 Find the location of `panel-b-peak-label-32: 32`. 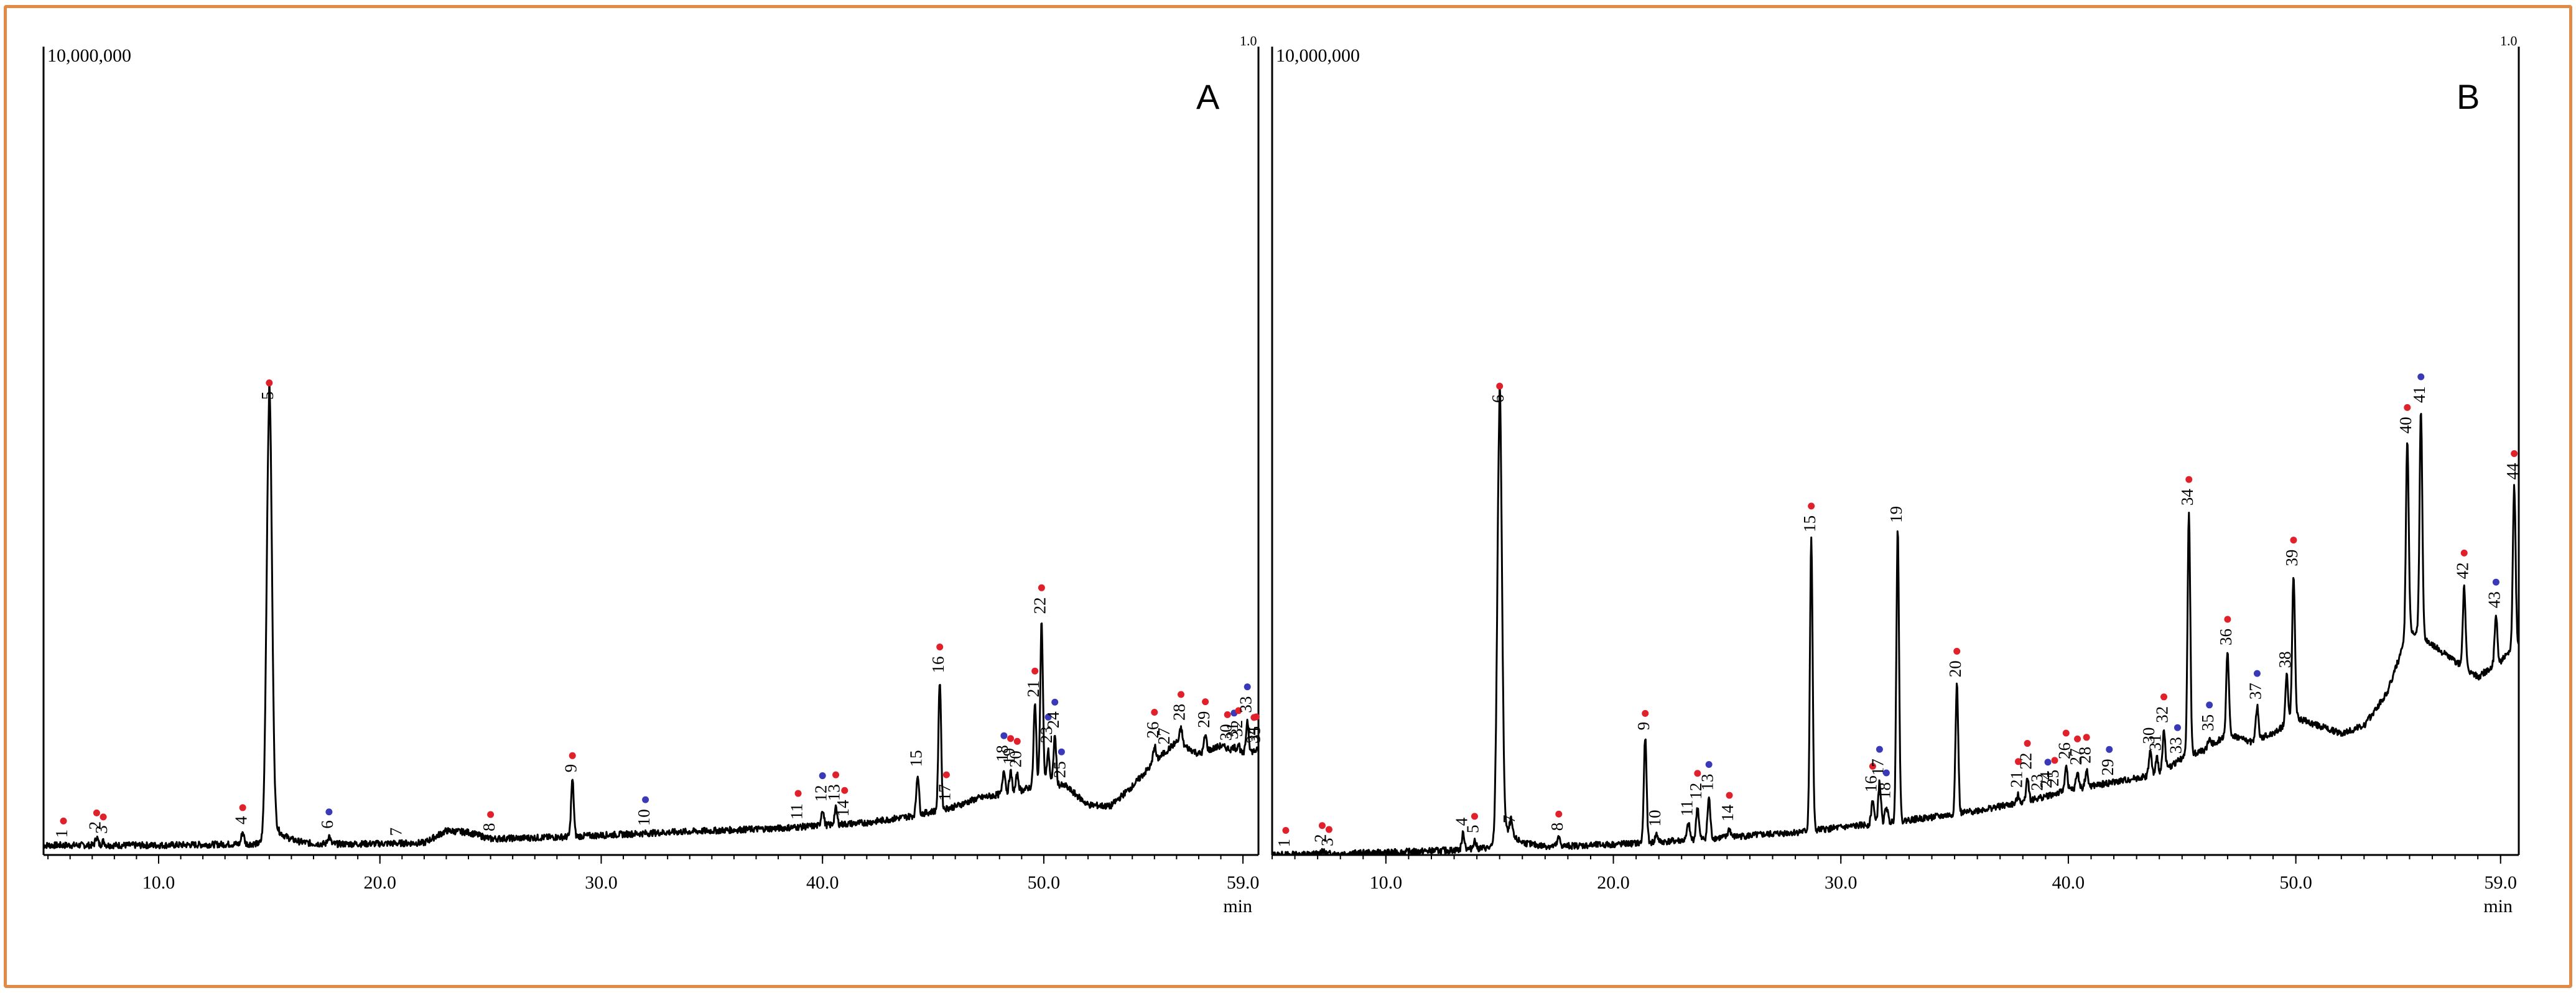

panel-b-peak-label-32: 32 is located at coordinates (2162, 714).